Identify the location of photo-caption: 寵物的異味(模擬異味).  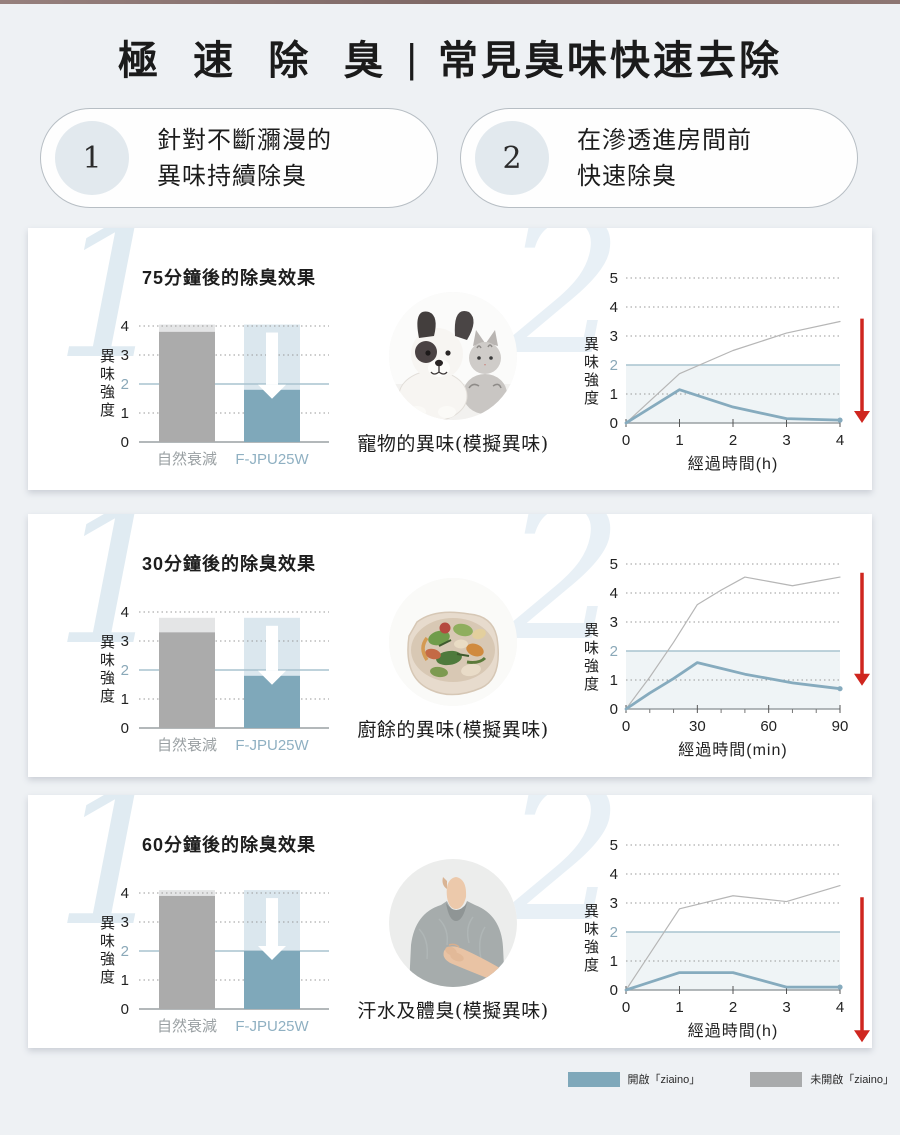
(453, 444).